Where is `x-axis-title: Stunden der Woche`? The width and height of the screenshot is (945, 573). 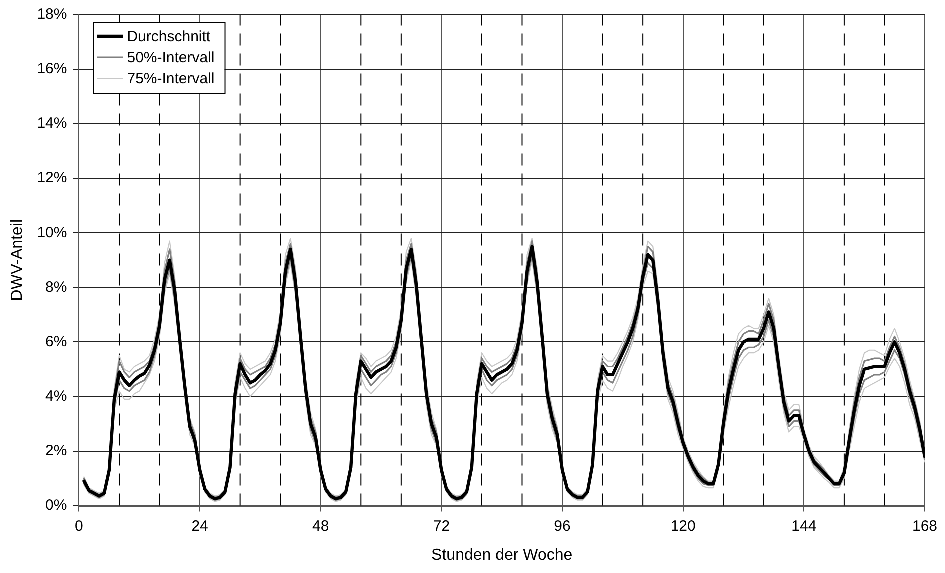 x-axis-title: Stunden der Woche is located at coordinates (502, 555).